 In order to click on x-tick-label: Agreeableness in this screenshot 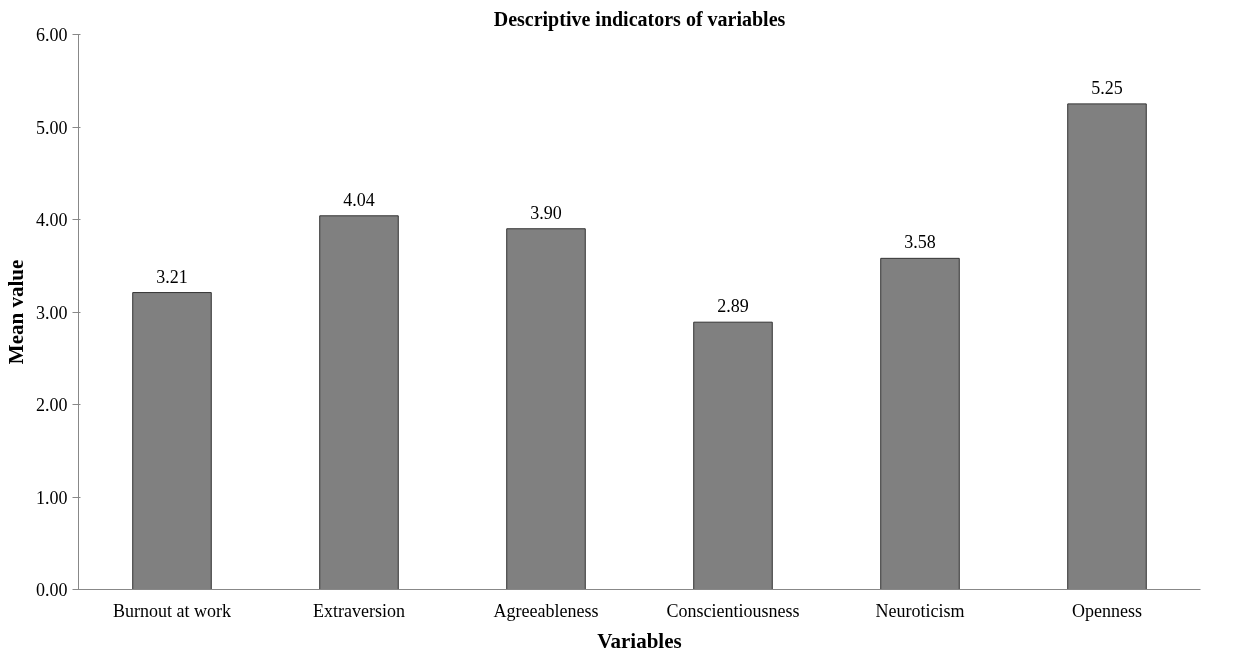, I will do `click(546, 610)`.